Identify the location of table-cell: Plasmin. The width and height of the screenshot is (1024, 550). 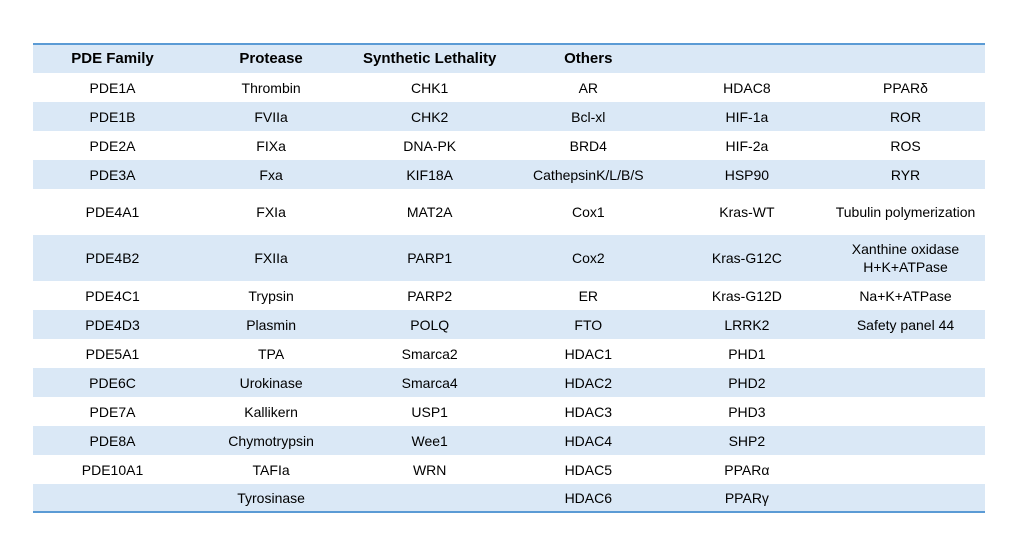
(271, 324).